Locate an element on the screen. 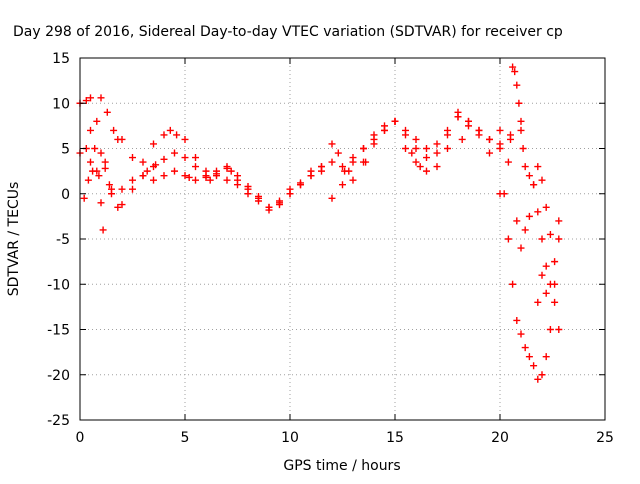 Image resolution: width=640 pixels, height=484 pixels. x-tick-label: 15 is located at coordinates (395, 438).